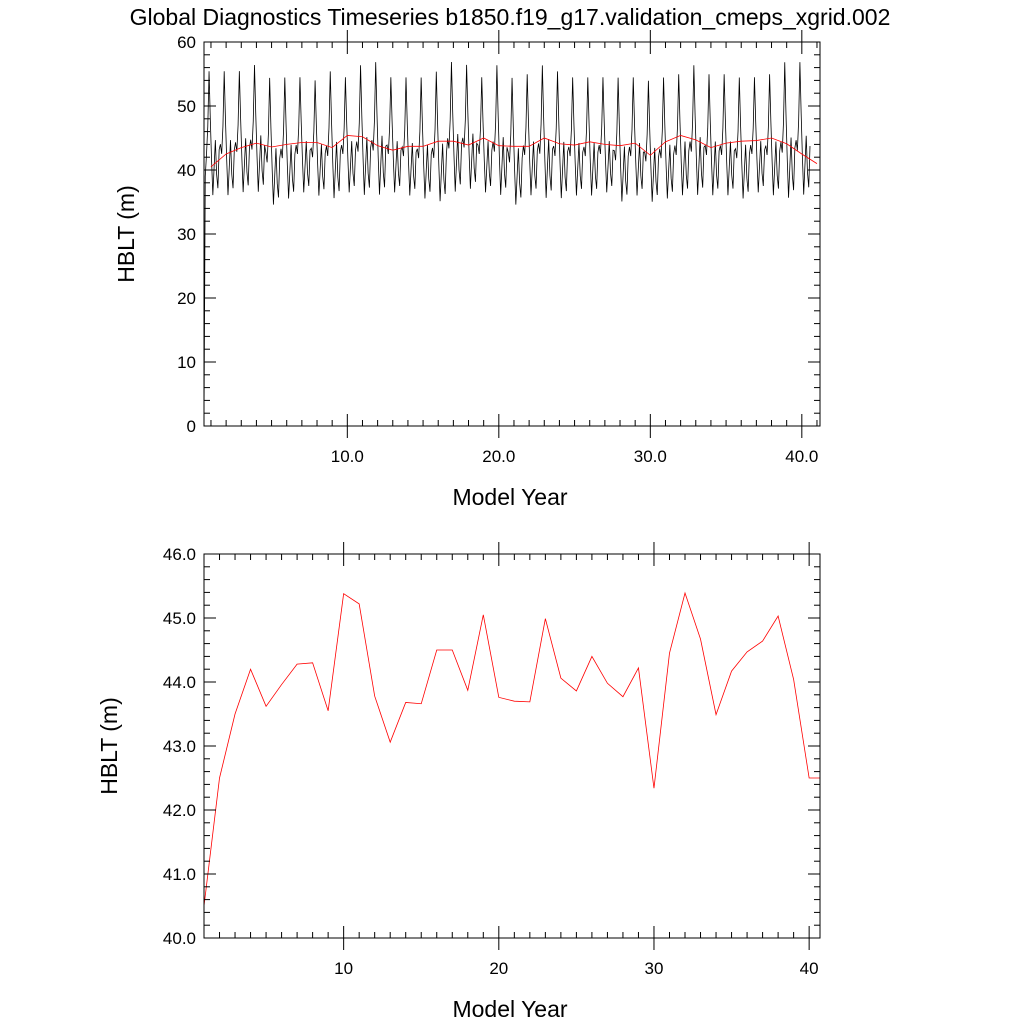  What do you see at coordinates (809, 968) in the screenshot?
I see `bottom-x-tick-label: 40` at bounding box center [809, 968].